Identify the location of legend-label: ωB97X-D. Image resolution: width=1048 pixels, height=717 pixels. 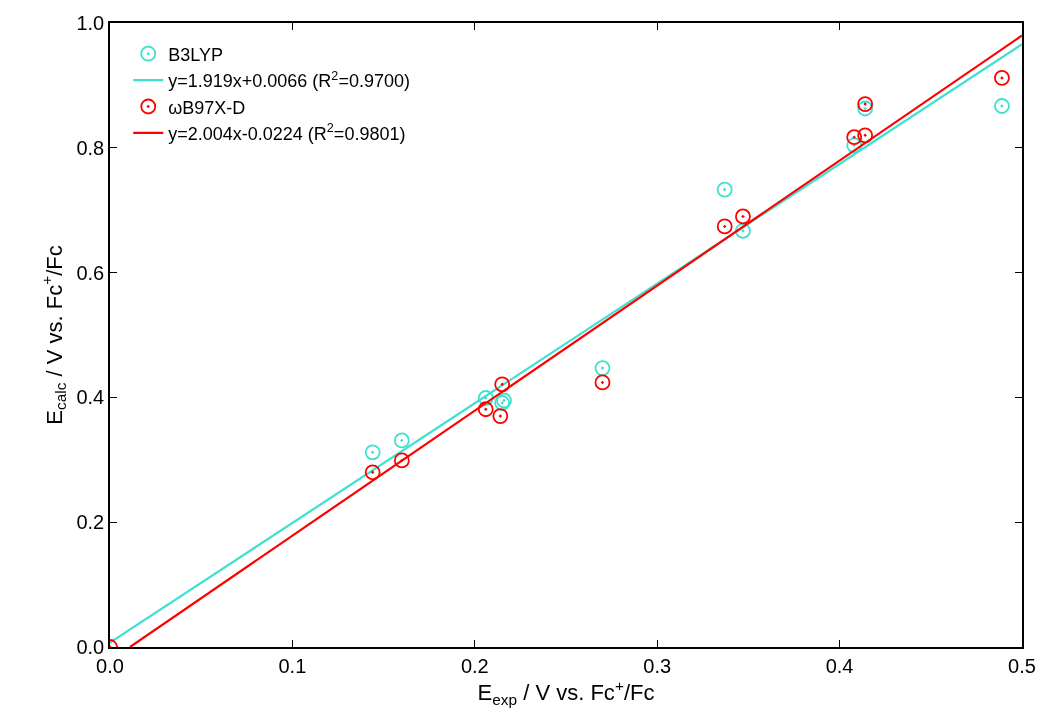
(207, 107).